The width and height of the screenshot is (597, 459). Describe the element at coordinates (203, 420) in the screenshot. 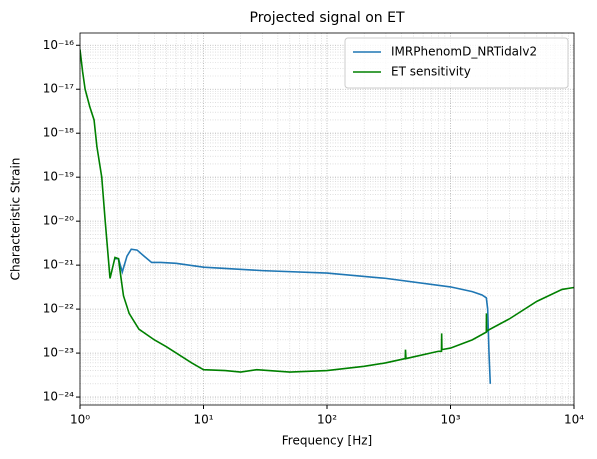

I see `x-tick-label: 10¹` at that location.